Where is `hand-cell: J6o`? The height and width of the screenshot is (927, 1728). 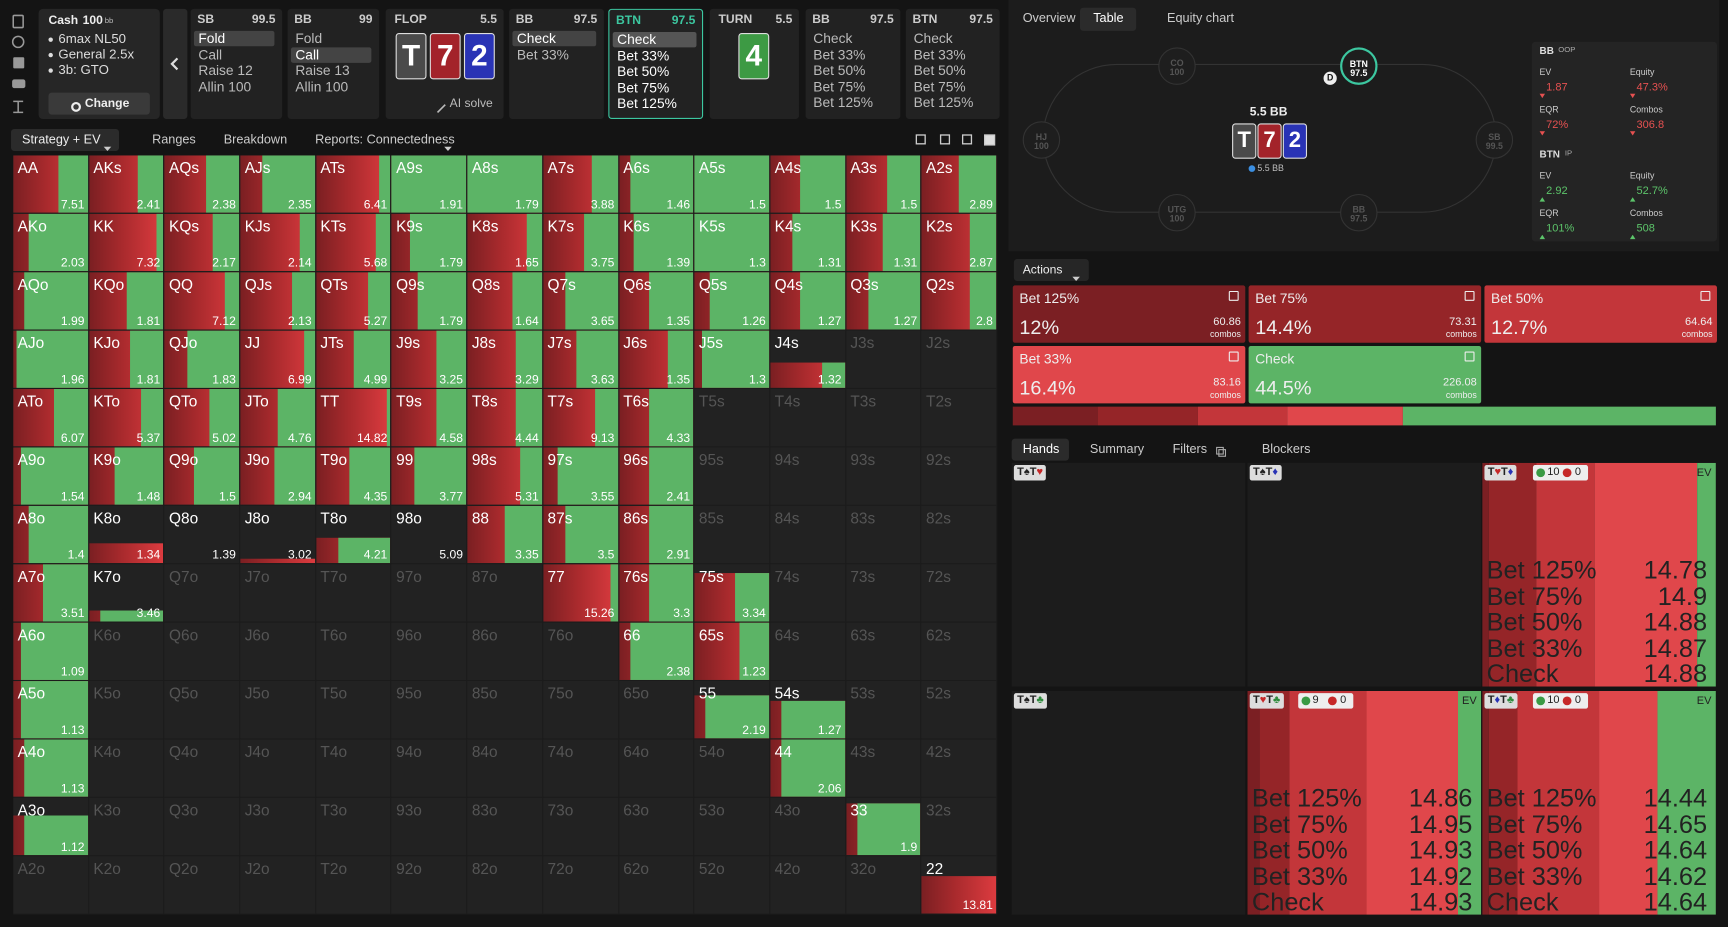
hand-cell: J6o is located at coordinates (277, 651).